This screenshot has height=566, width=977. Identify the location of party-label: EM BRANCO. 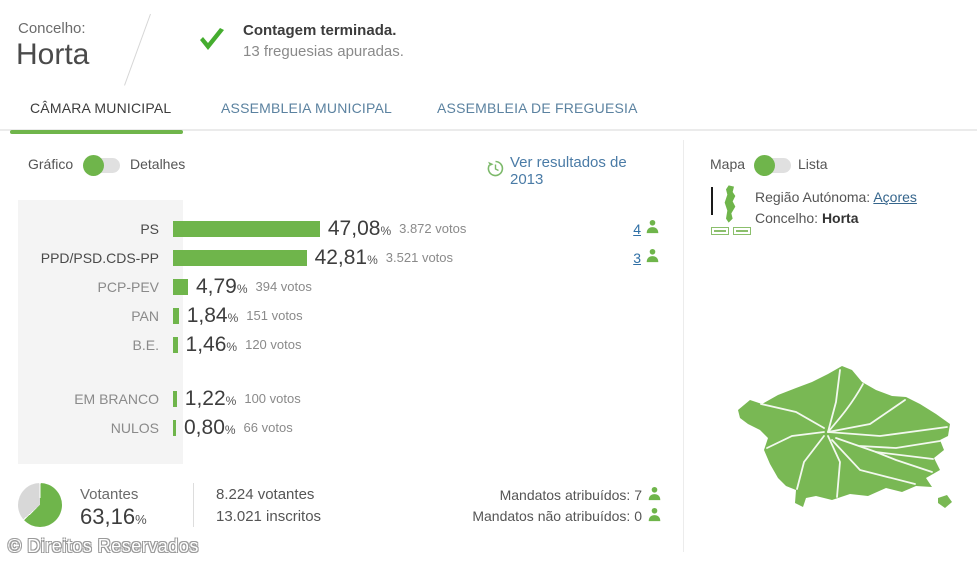
(116, 398).